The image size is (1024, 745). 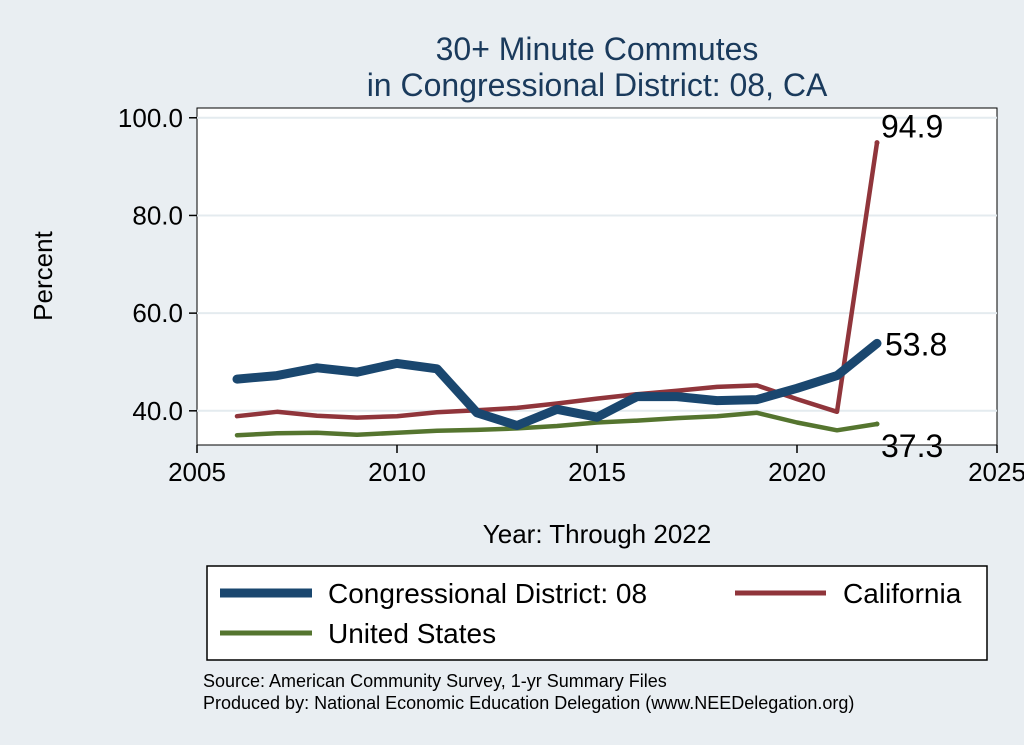 I want to click on legend-label-us: United States, so click(x=412, y=633).